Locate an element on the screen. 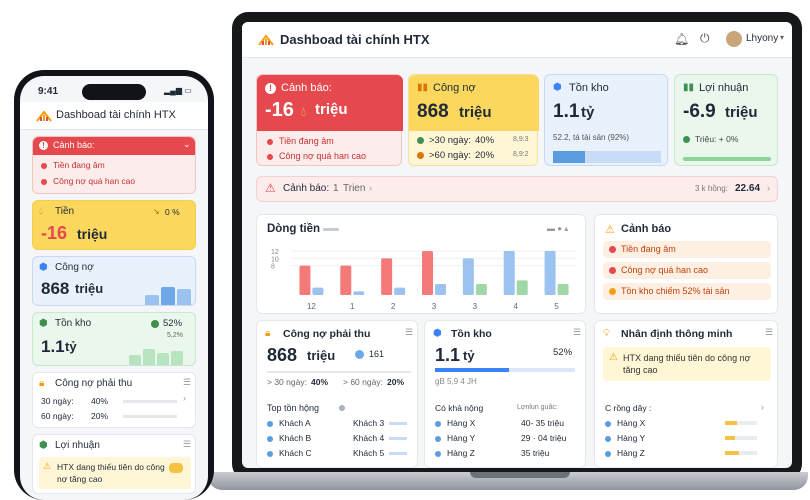 The width and height of the screenshot is (810, 500). insight-item: Hàng Y is located at coordinates (631, 438).